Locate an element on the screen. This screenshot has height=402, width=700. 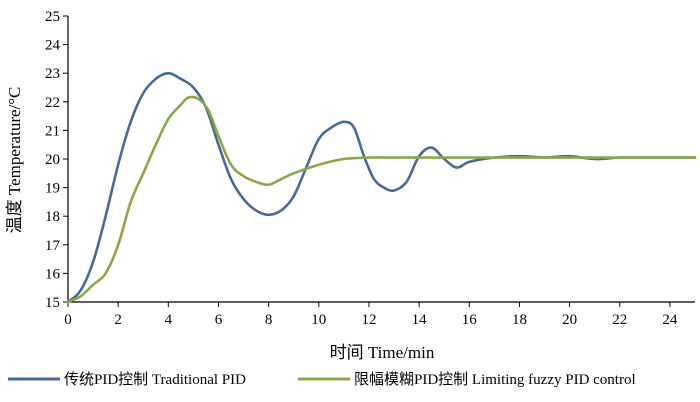
x-tick-label: 6 is located at coordinates (219, 320).